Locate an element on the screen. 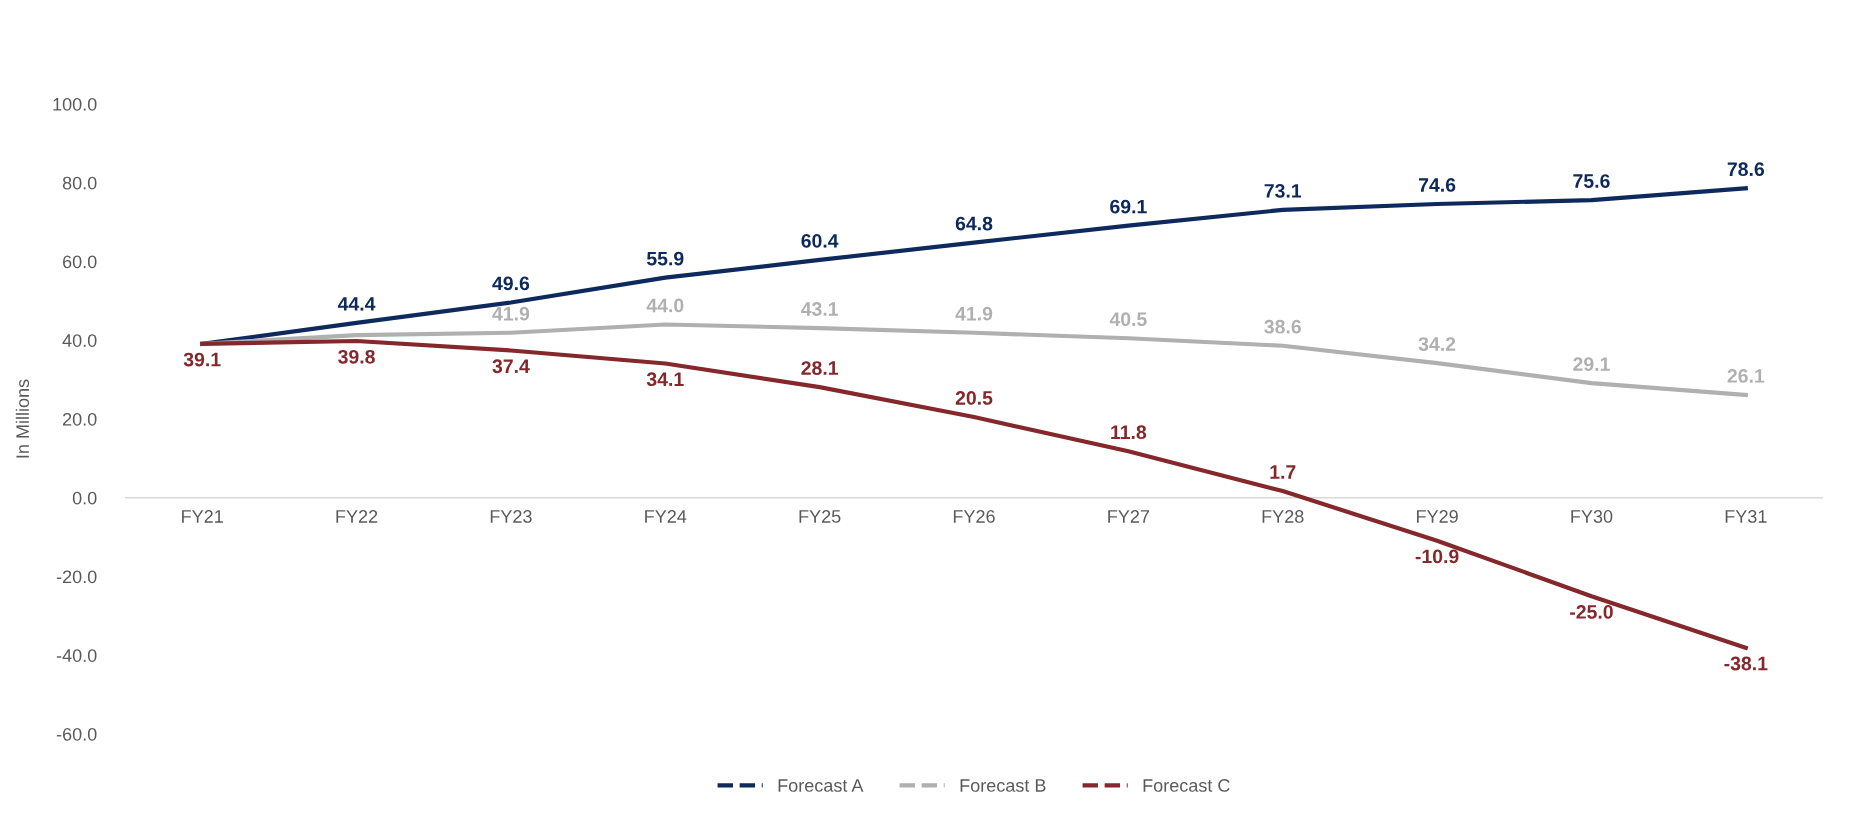 The width and height of the screenshot is (1862, 817). x-tick-label: FY24 is located at coordinates (666, 516).